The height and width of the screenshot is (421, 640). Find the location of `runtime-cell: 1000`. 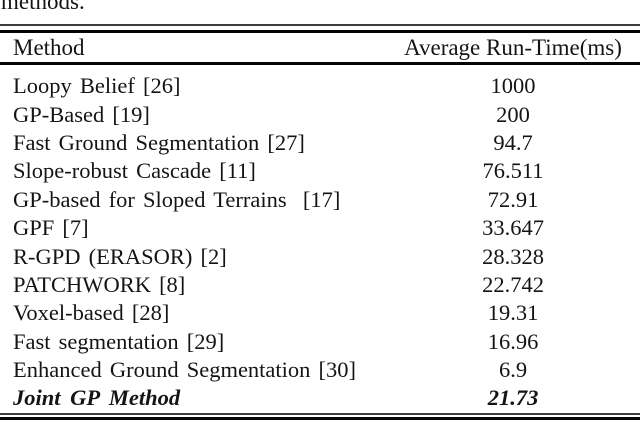

runtime-cell: 1000 is located at coordinates (513, 86).